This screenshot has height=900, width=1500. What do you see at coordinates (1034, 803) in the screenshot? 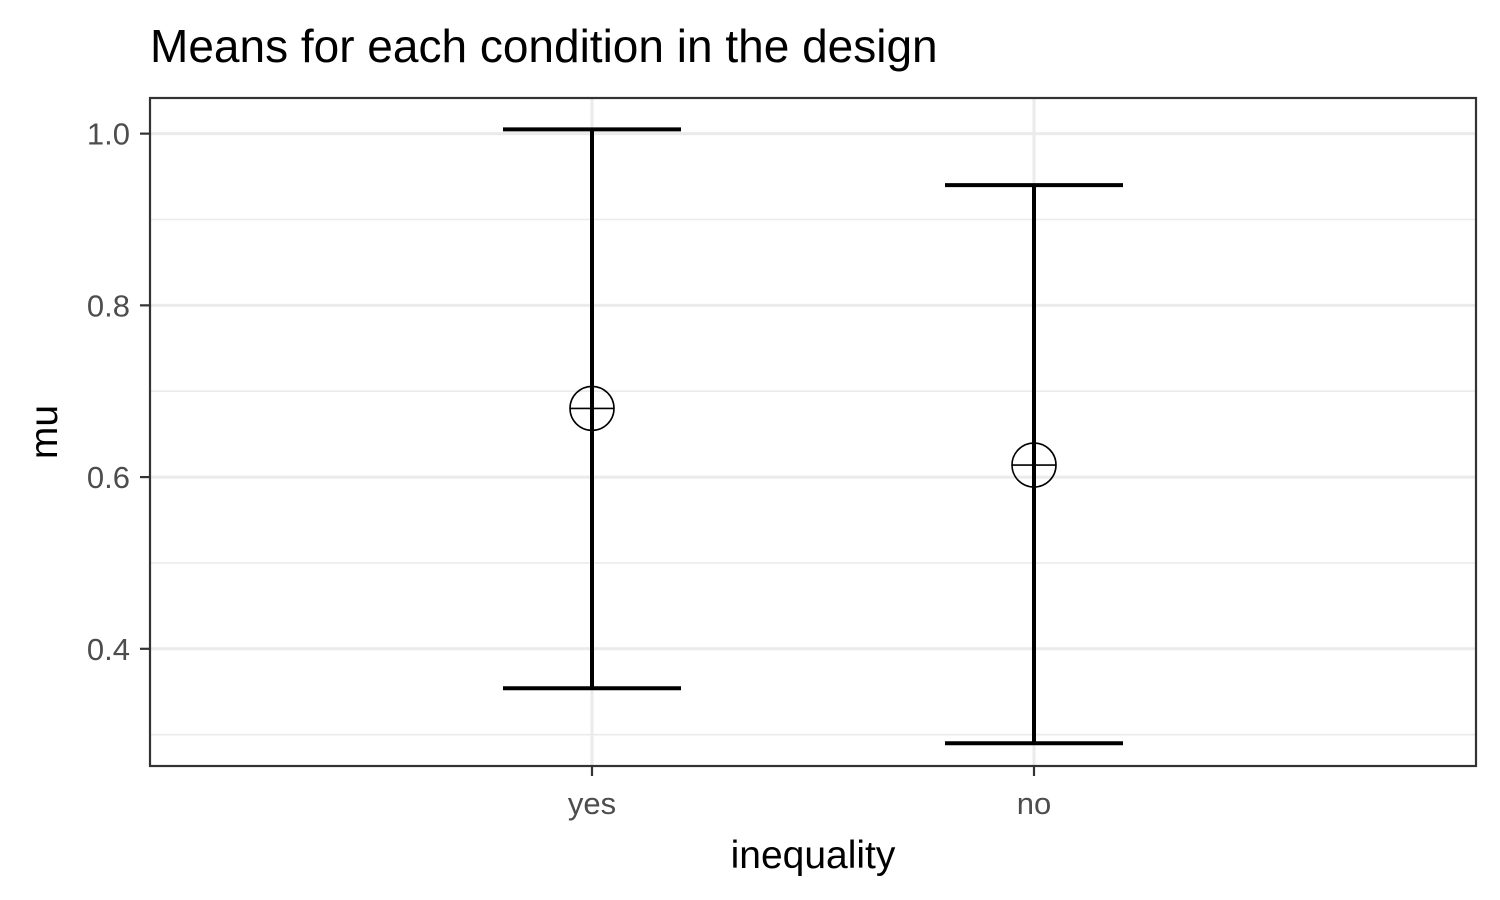
I see `x-tick-label: no` at bounding box center [1034, 803].